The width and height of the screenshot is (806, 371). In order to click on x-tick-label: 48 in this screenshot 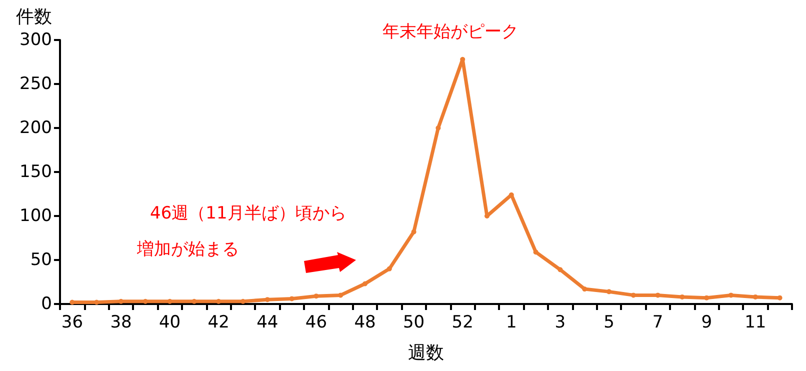, I will do `click(365, 322)`.